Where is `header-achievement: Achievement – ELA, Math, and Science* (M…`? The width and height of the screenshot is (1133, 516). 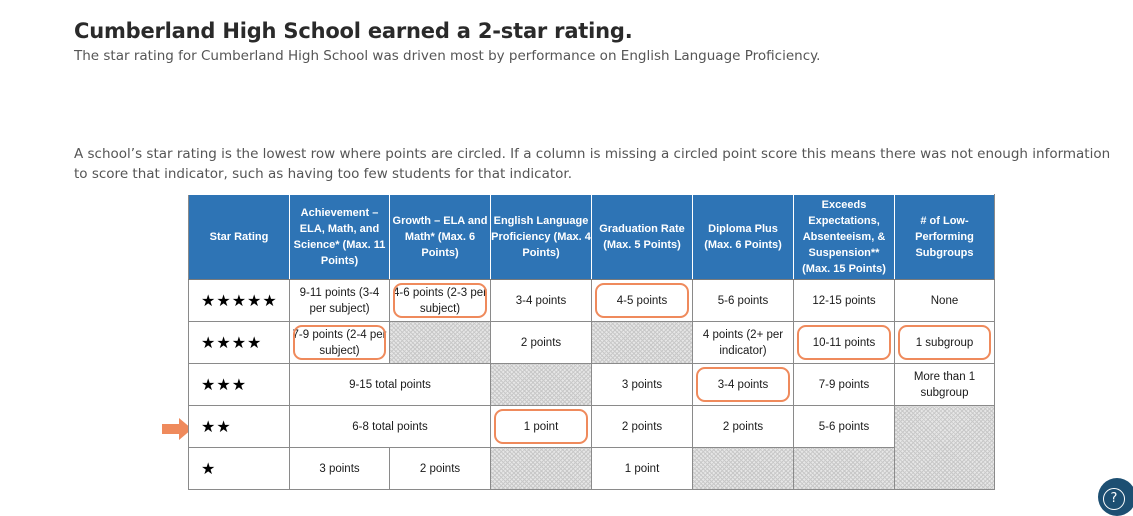 header-achievement: Achievement – ELA, Math, and Science* (M… is located at coordinates (339, 237).